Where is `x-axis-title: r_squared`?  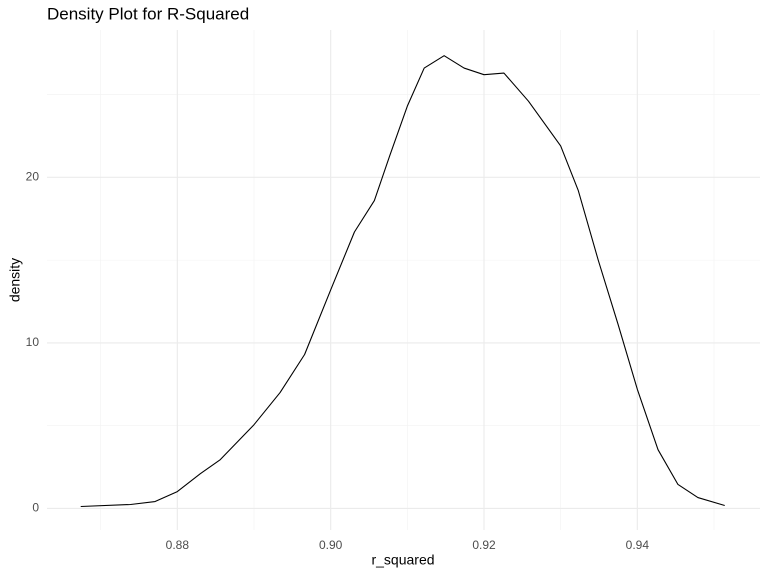 x-axis-title: r_squared is located at coordinates (402, 560).